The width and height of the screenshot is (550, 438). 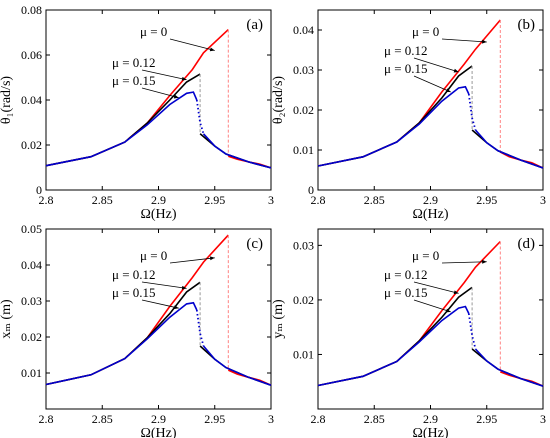 What do you see at coordinates (278, 319) in the screenshot?
I see `y-axis-label: yₘ (m)` at bounding box center [278, 319].